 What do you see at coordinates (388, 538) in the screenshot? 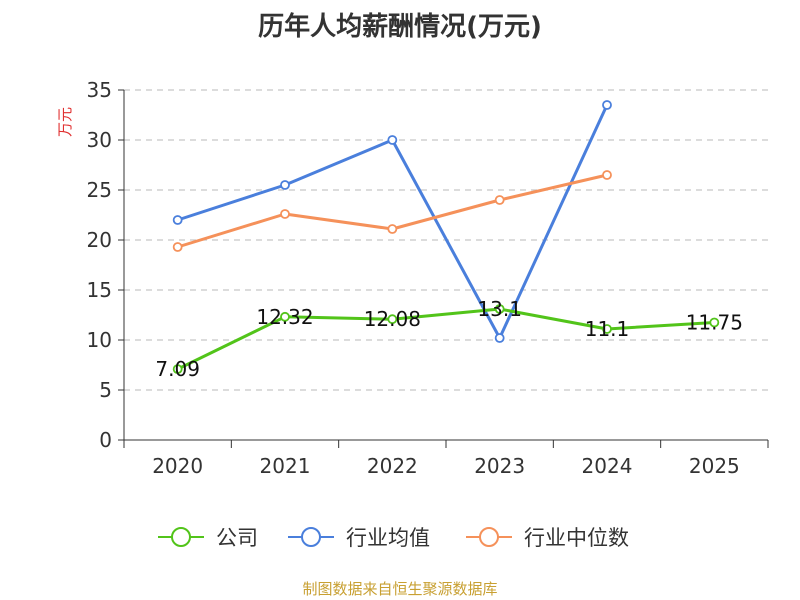
I see `legend-label: 行业均值` at bounding box center [388, 538].